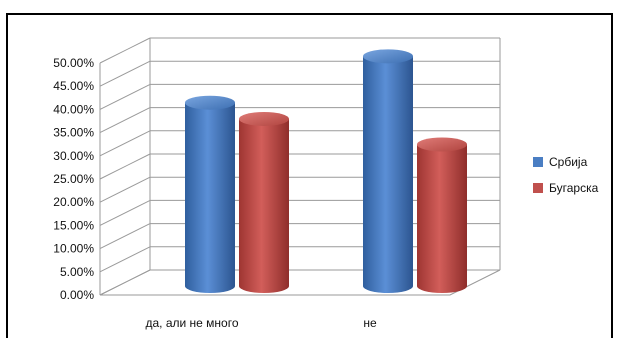  Describe the element at coordinates (260, 323) in the screenshot. I see `x-axis-categories: да, али не много не` at that location.